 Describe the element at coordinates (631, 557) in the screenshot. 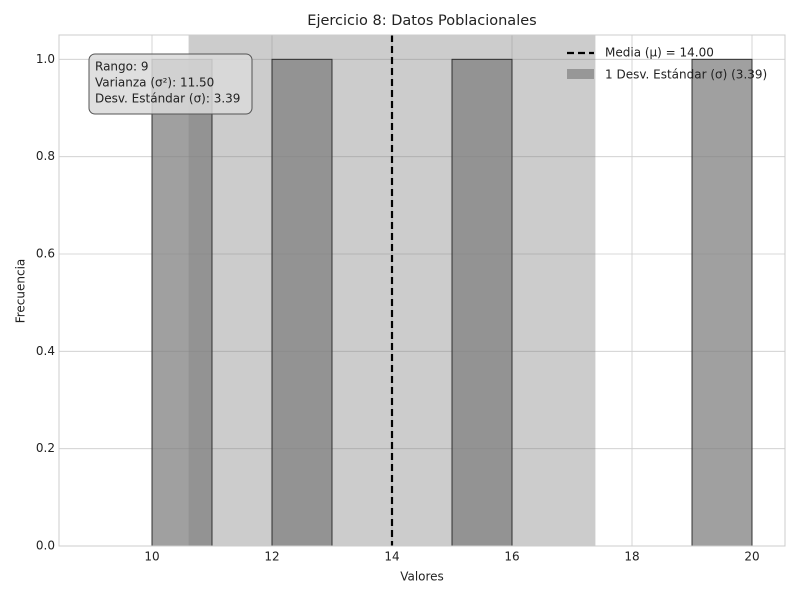

I see `x-tick-label: 18` at that location.